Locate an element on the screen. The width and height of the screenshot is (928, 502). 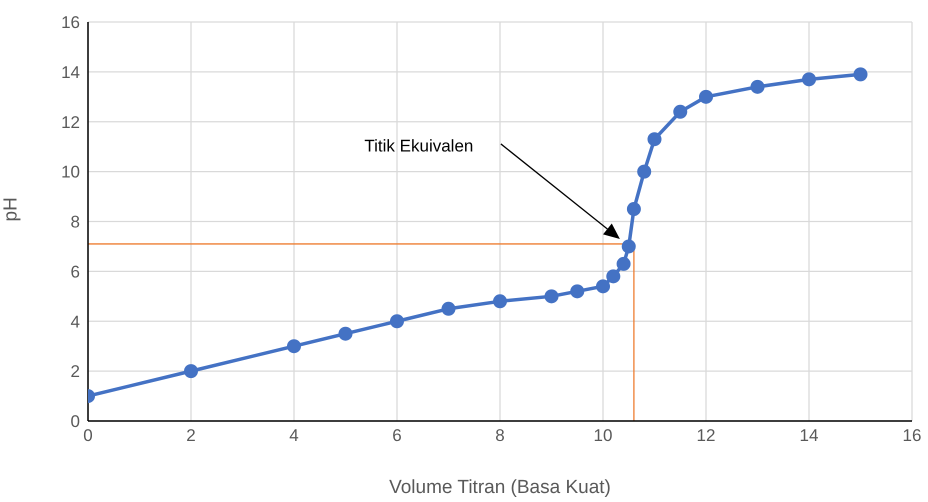
y-tick-label: 4 is located at coordinates (75, 322).